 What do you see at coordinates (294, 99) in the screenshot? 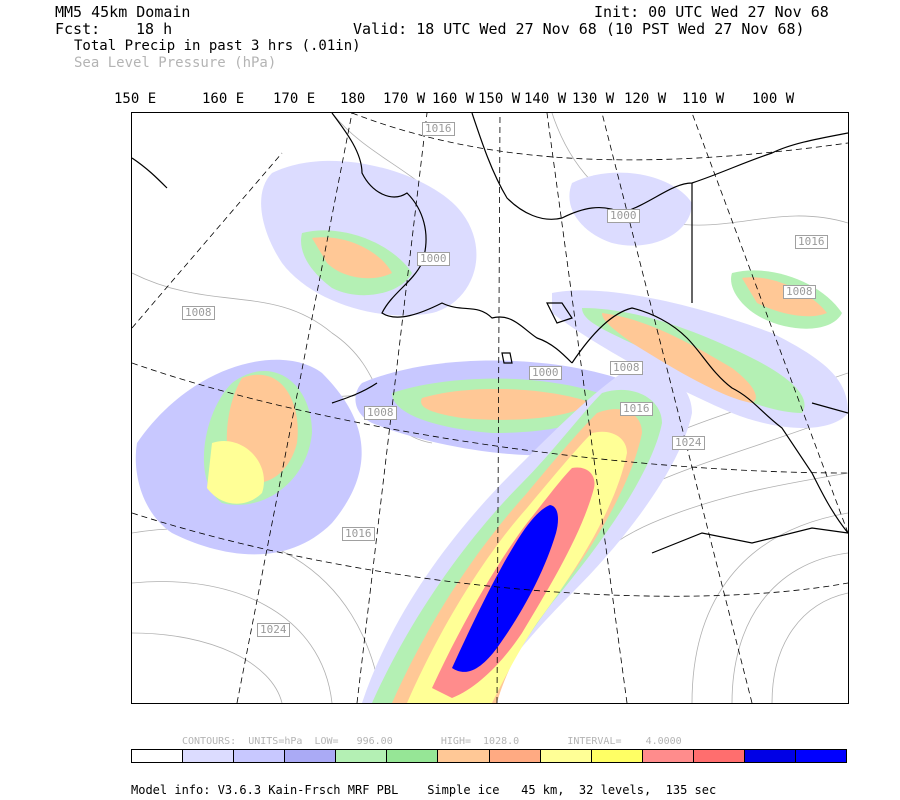
I see `lon-label-170e: 170 E` at bounding box center [294, 99].